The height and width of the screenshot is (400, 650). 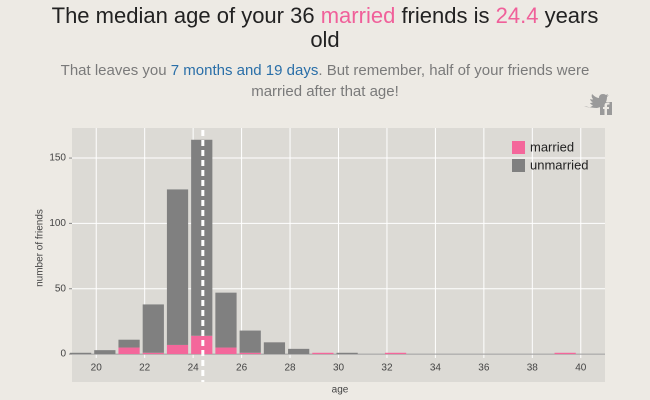 I want to click on x-tick-label: 28, so click(x=290, y=368).